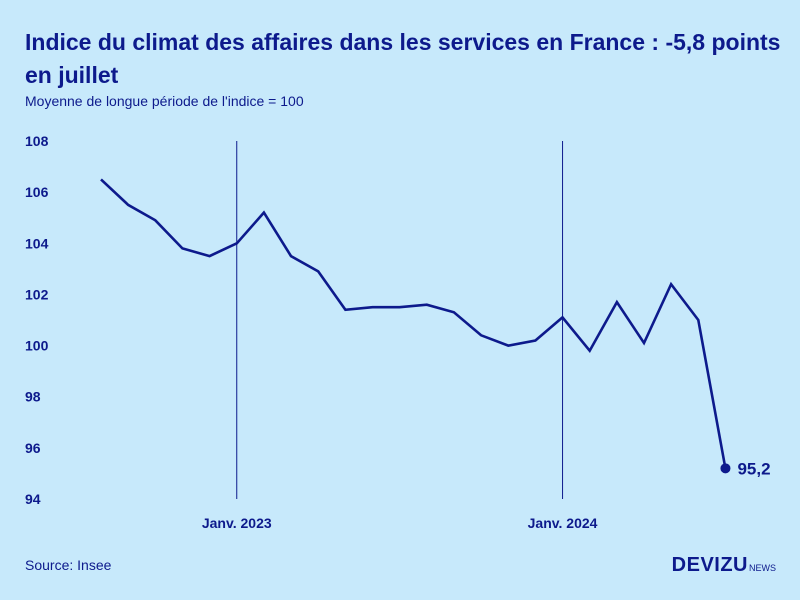 Image resolution: width=800 pixels, height=600 pixels. Describe the element at coordinates (37, 346) in the screenshot. I see `y-tick-label: 100` at that location.